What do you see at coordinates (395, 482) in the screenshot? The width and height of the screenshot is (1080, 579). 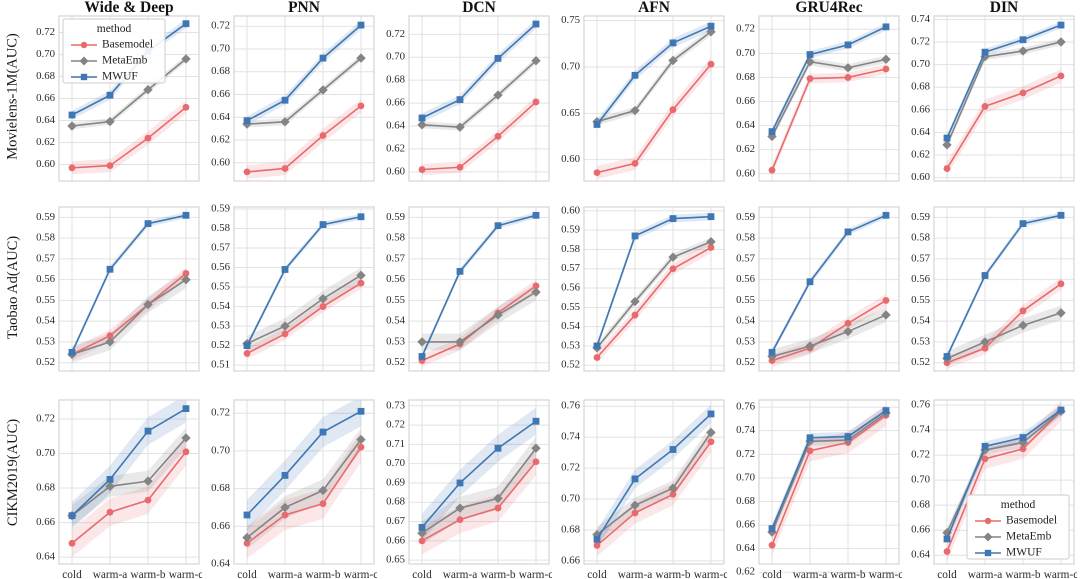 I see `y-tick-label: 0.69` at bounding box center [395, 482].